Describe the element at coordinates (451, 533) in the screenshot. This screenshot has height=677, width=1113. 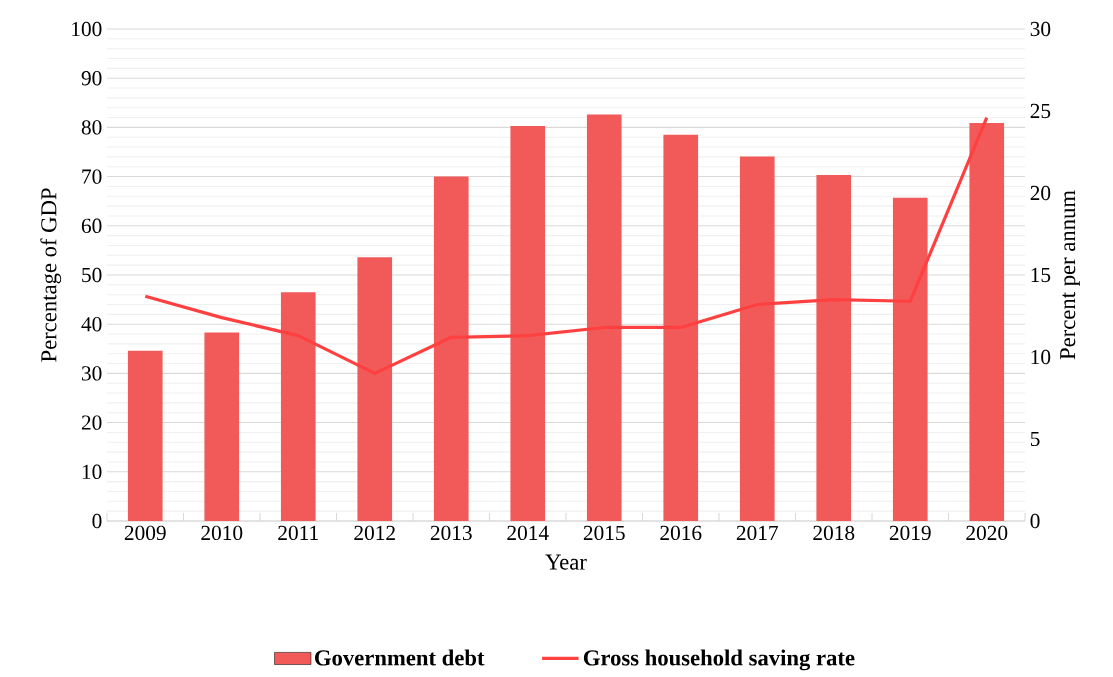
I see `x-tick-label: 2013` at that location.